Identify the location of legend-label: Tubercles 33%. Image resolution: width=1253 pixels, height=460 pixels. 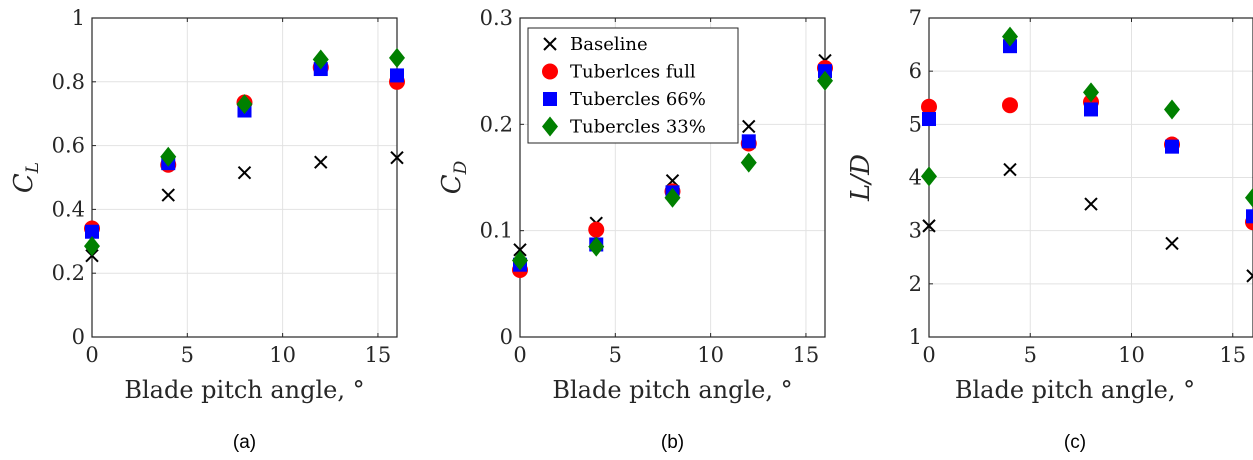
(638, 127).